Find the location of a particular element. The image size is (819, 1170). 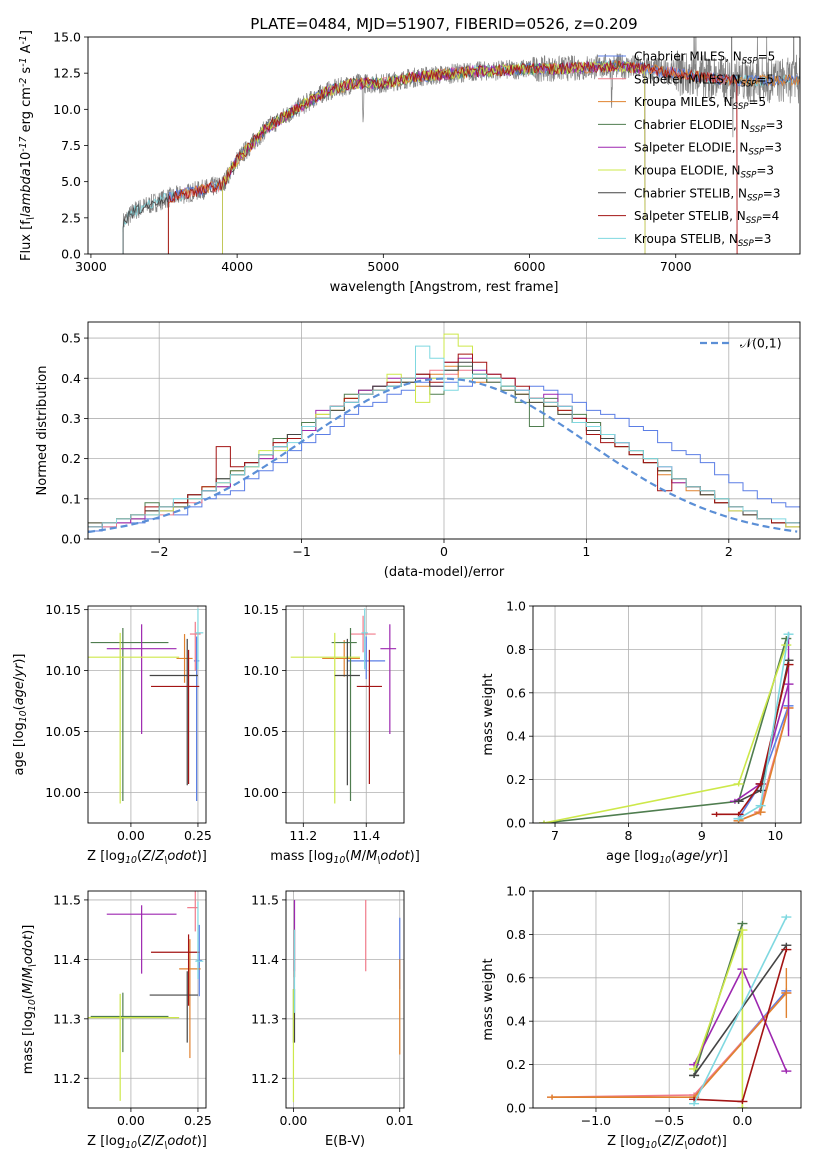

x-axis-label: wavelength [Angstrom, rest frame] is located at coordinates (444, 287).